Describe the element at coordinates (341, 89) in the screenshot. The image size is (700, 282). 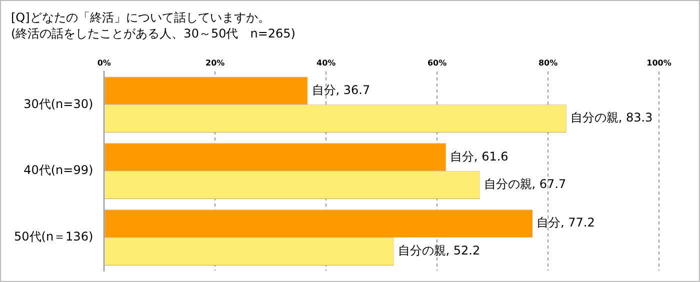
I see `data-label: 自分, 36.7` at that location.